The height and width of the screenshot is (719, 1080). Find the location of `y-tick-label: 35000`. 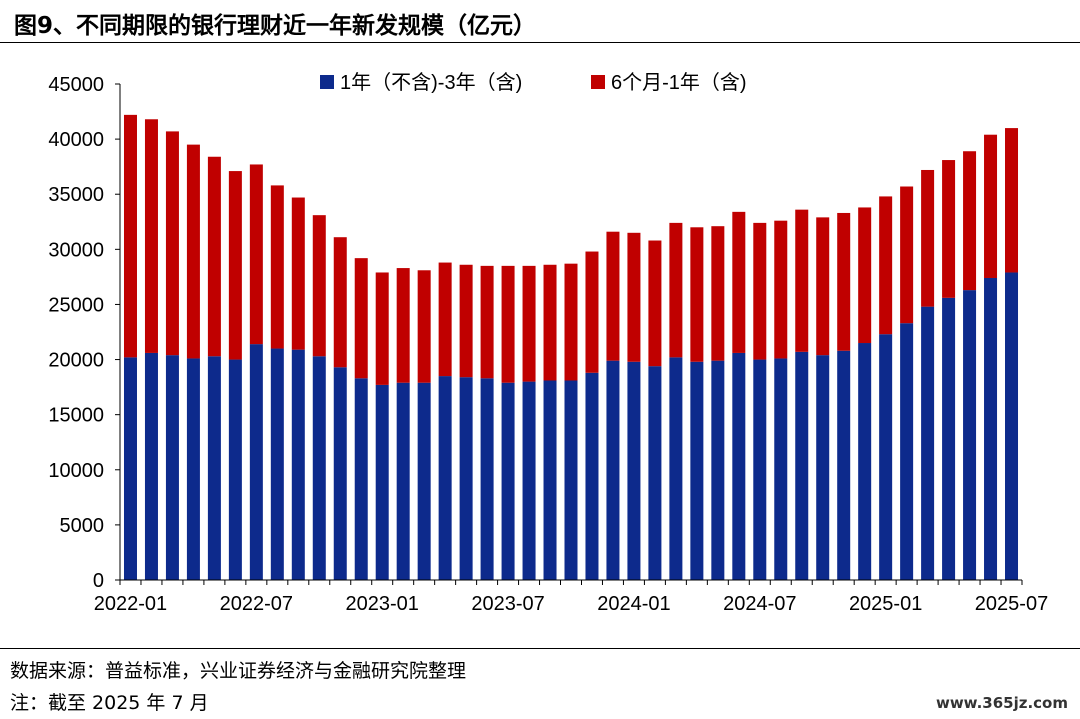

y-tick-label: 35000 is located at coordinates (76, 195).